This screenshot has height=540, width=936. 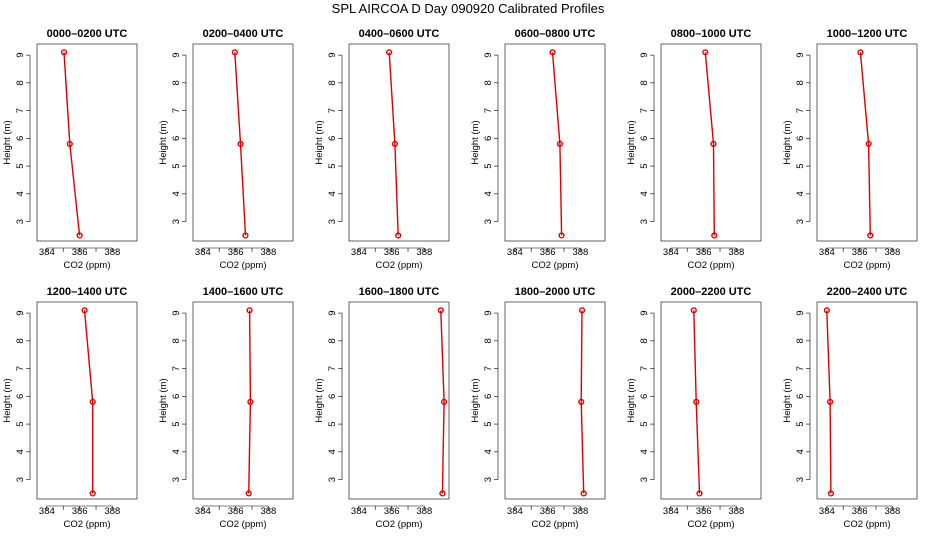 What do you see at coordinates (87, 292) in the screenshot?
I see `panel-title: 1200–1400 UTC` at bounding box center [87, 292].